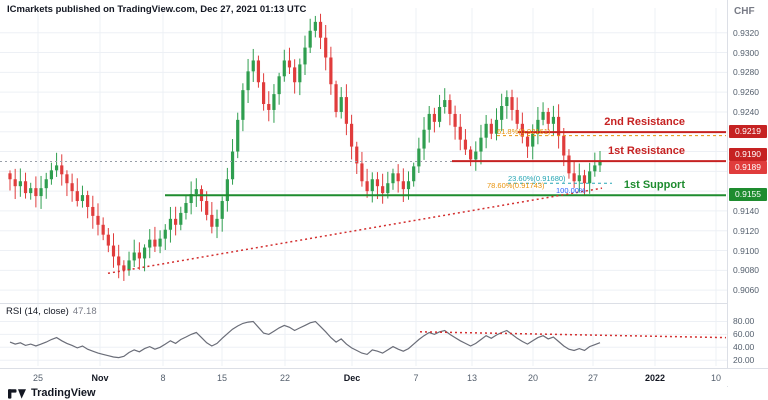 This screenshot has height=400, width=768. Describe the element at coordinates (744, 11) in the screenshot. I see `currency-label: CHF` at that location.